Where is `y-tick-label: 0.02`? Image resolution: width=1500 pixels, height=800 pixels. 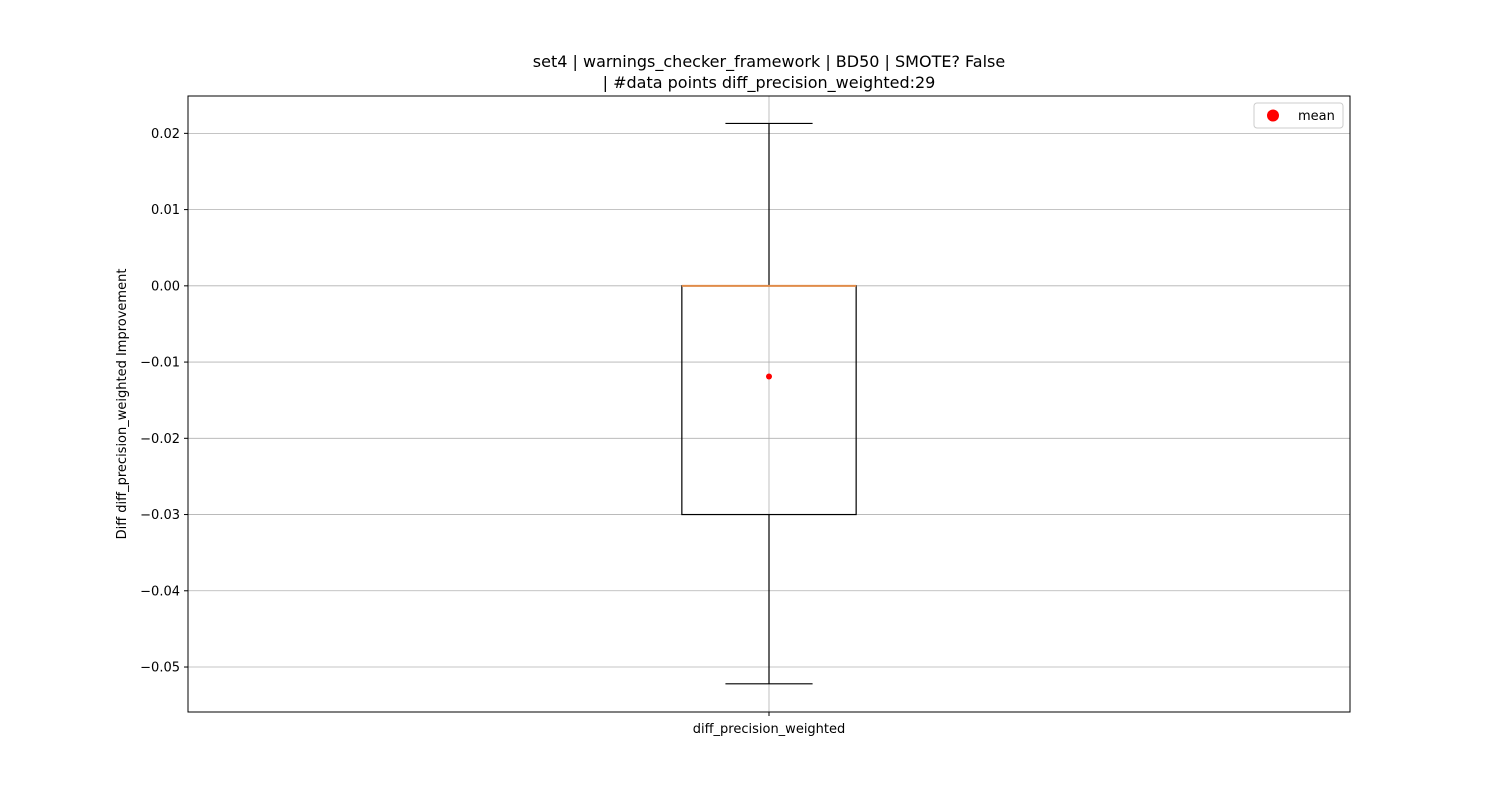 y-tick-label: 0.02 is located at coordinates (165, 134).